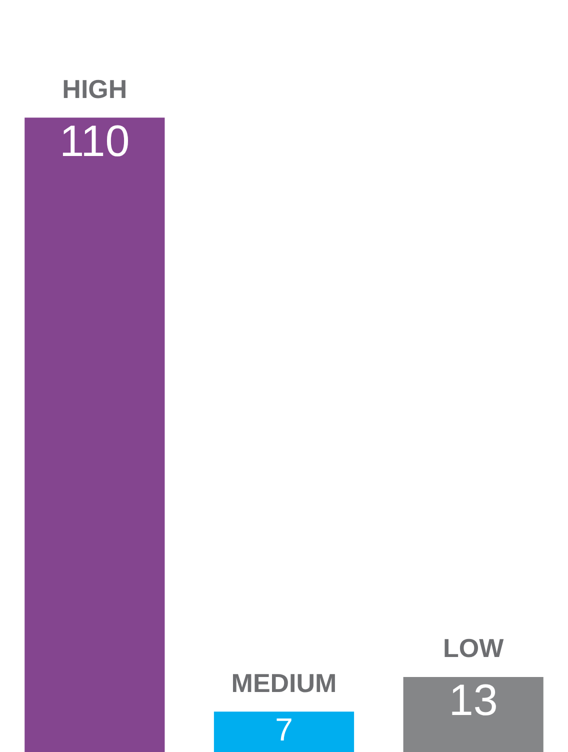  Describe the element at coordinates (95, 141) in the screenshot. I see `data-label: 110` at that location.